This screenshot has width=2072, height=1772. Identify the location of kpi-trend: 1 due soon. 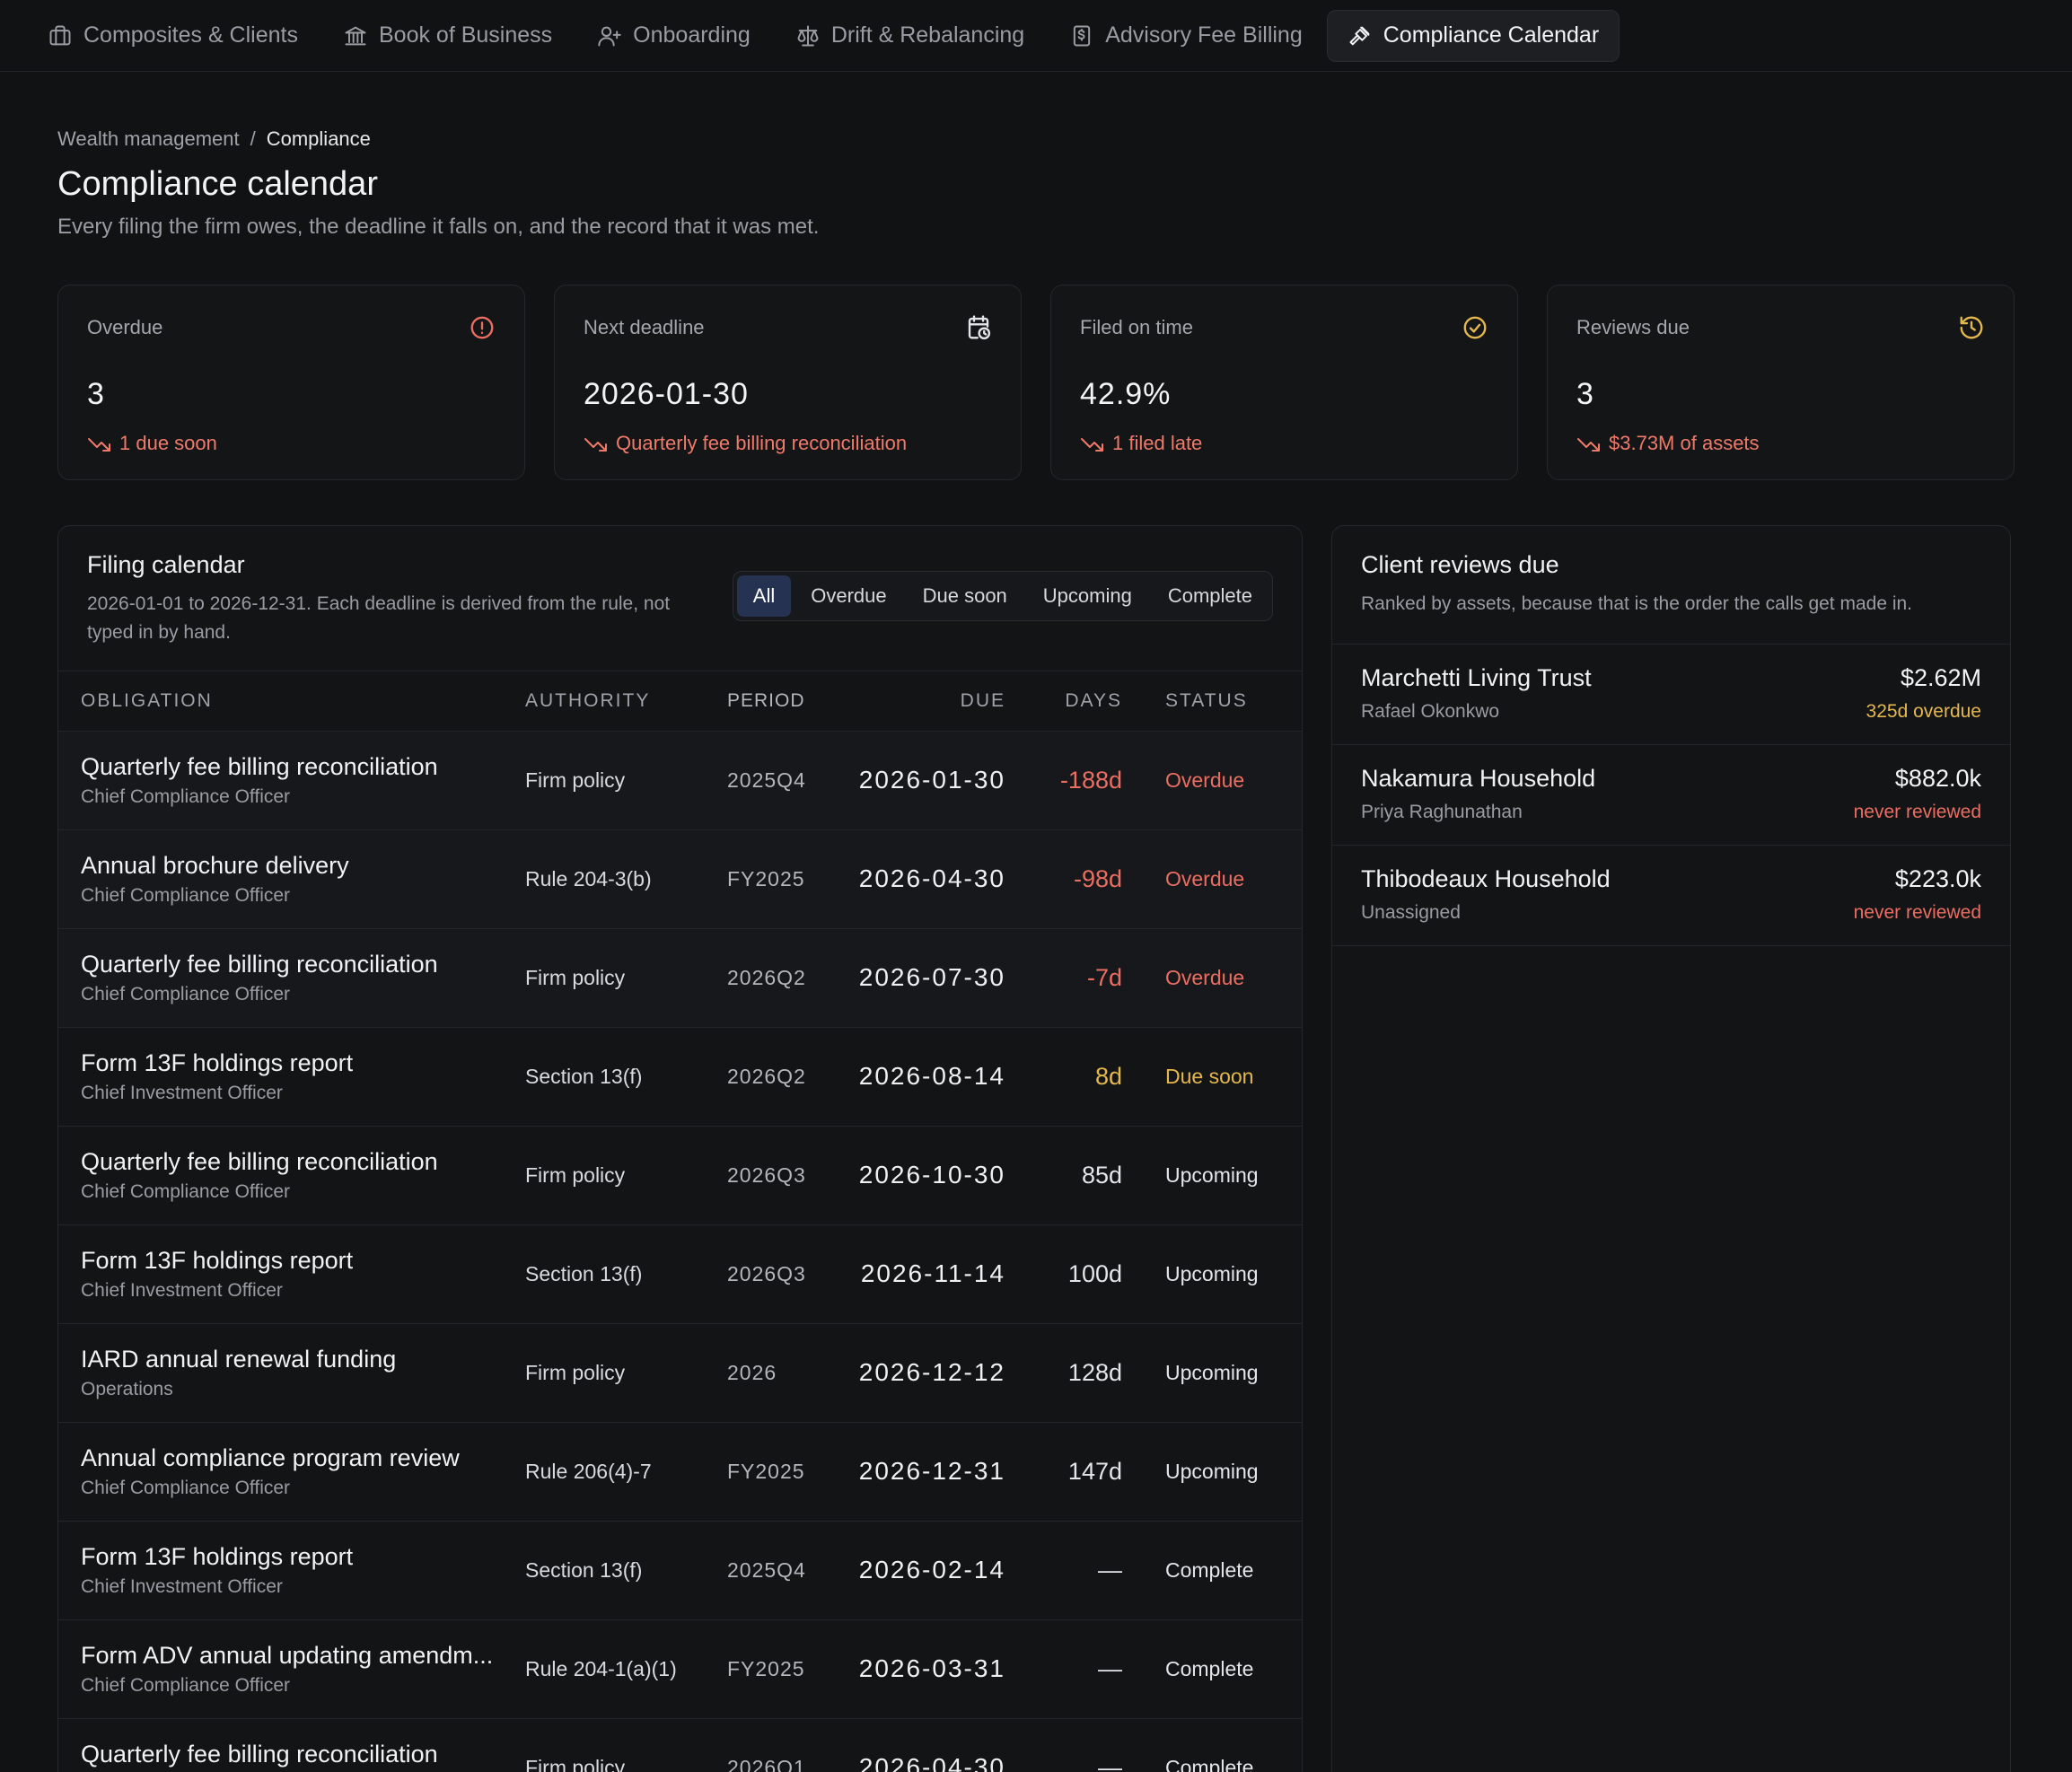
(291, 443).